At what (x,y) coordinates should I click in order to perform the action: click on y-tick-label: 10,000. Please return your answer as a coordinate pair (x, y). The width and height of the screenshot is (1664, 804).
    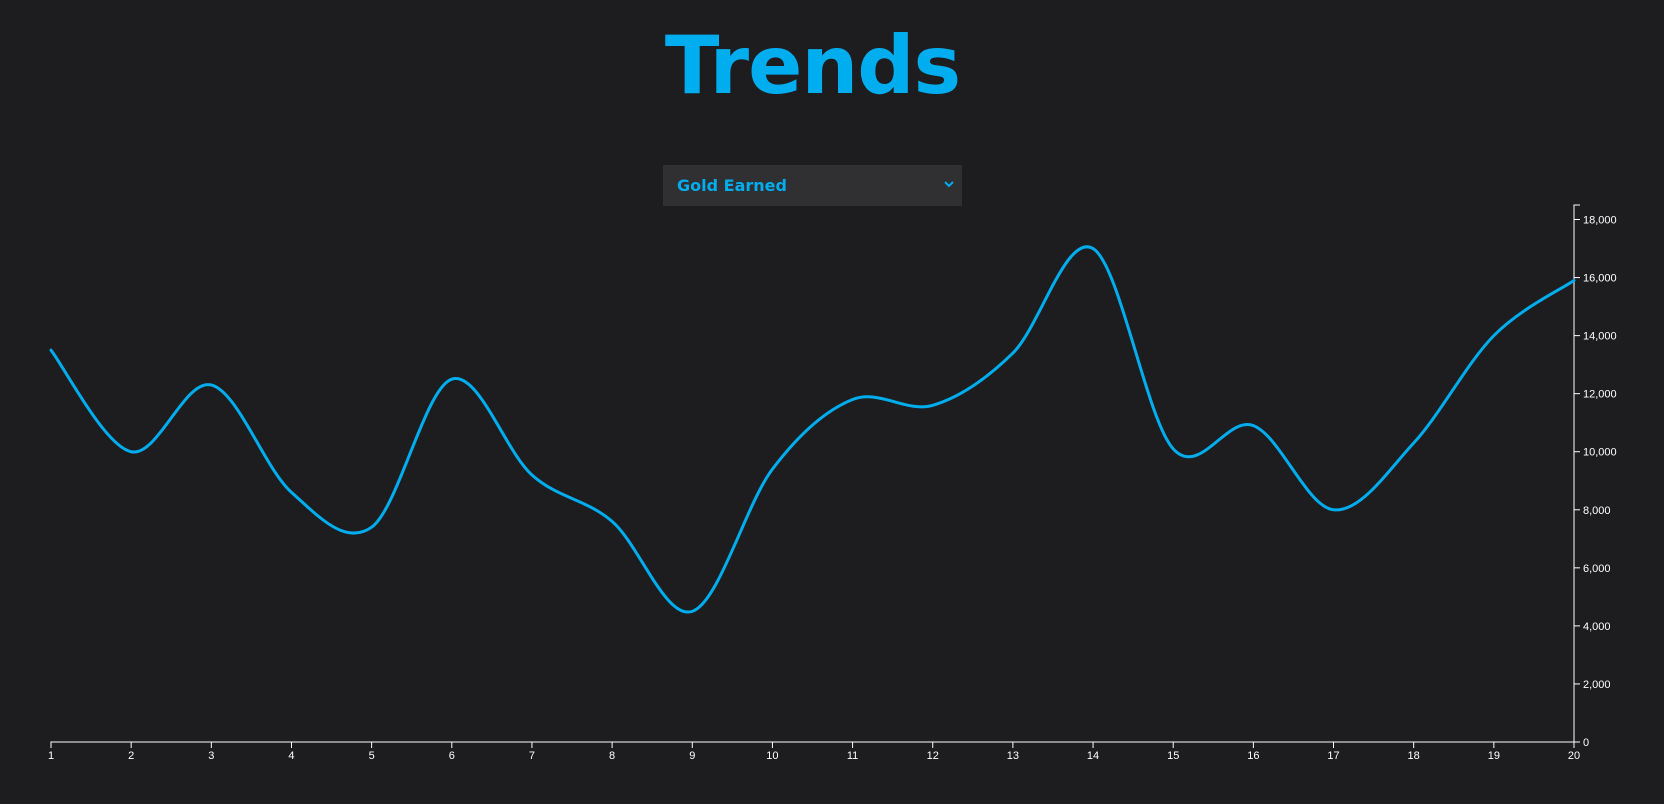
    Looking at the image, I should click on (1600, 453).